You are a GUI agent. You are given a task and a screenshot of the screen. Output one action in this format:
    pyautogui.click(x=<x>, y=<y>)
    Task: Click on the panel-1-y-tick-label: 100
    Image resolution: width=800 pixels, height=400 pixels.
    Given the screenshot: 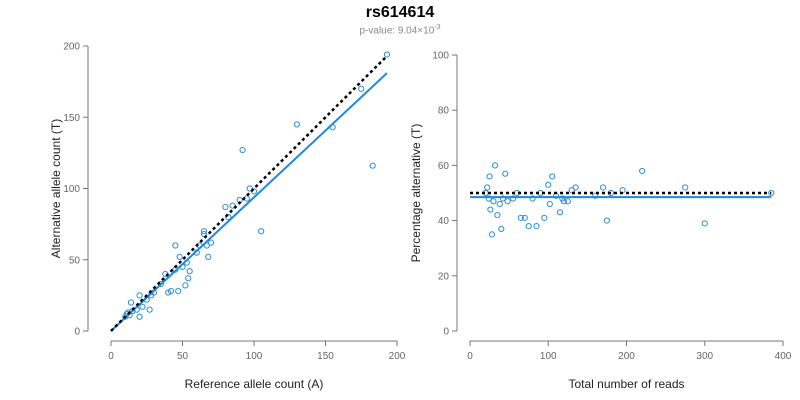 What is the action you would take?
    pyautogui.click(x=71, y=189)
    